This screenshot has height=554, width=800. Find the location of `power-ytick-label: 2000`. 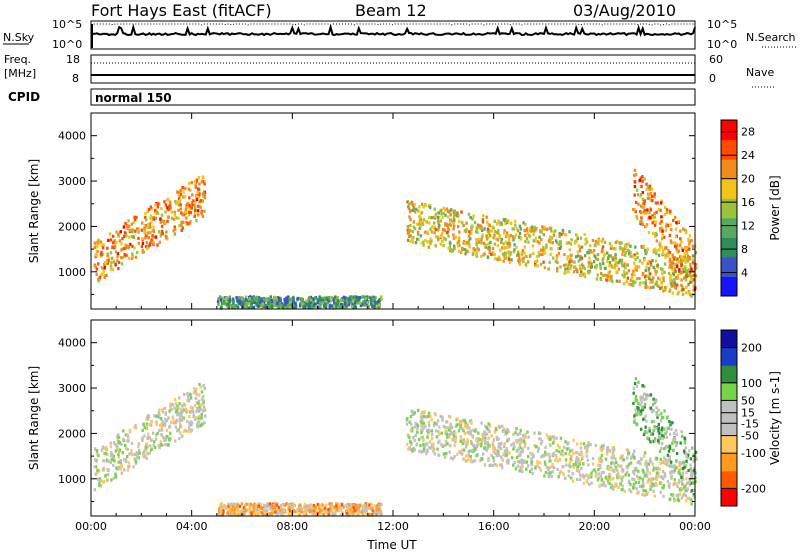

power-ytick-label: 2000 is located at coordinates (72, 226).